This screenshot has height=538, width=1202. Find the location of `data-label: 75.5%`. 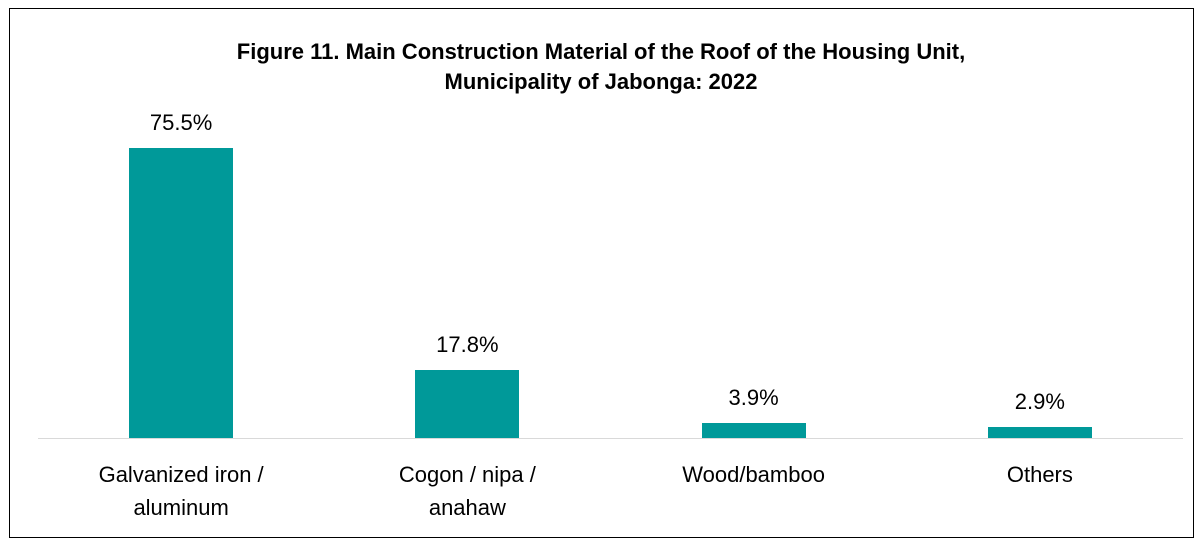

data-label: 75.5% is located at coordinates (181, 122).